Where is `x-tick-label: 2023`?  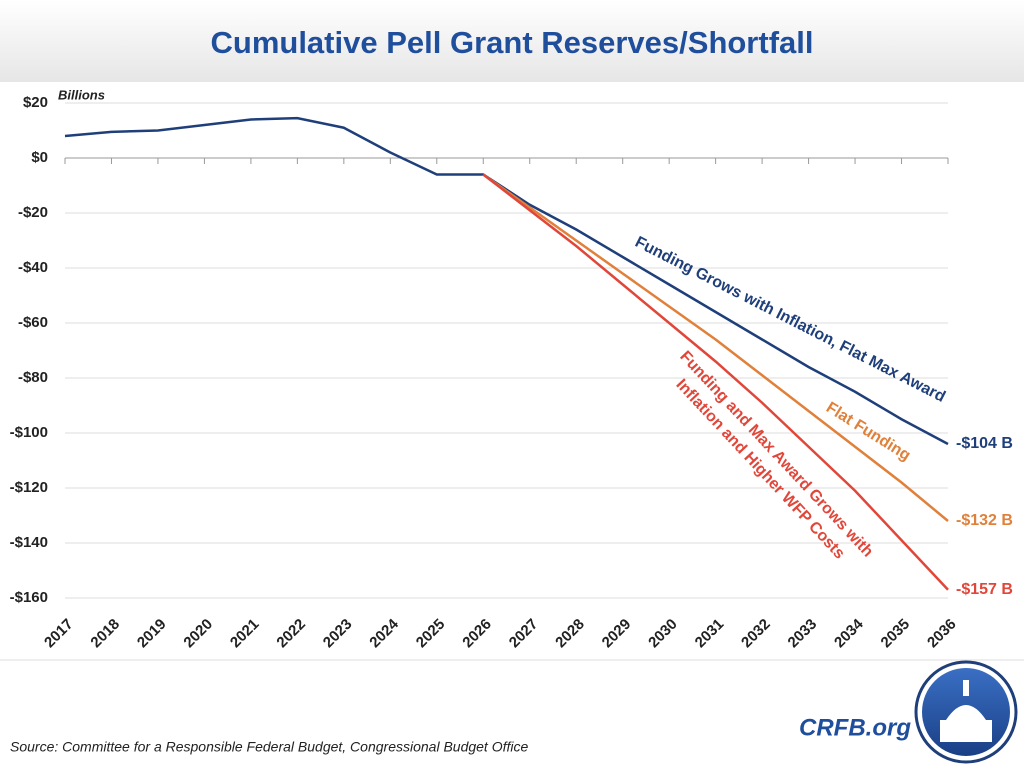 x-tick-label: 2023 is located at coordinates (338, 634).